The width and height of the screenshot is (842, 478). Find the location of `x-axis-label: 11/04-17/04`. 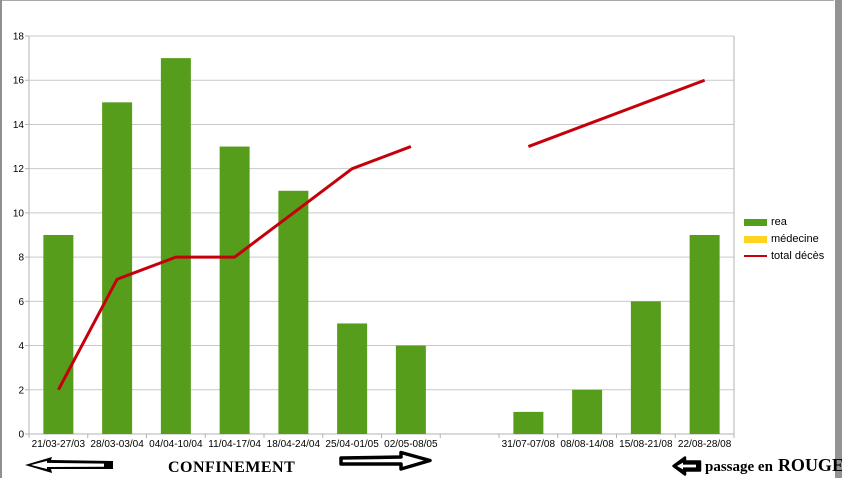

x-axis-label: 11/04-17/04 is located at coordinates (234, 444).